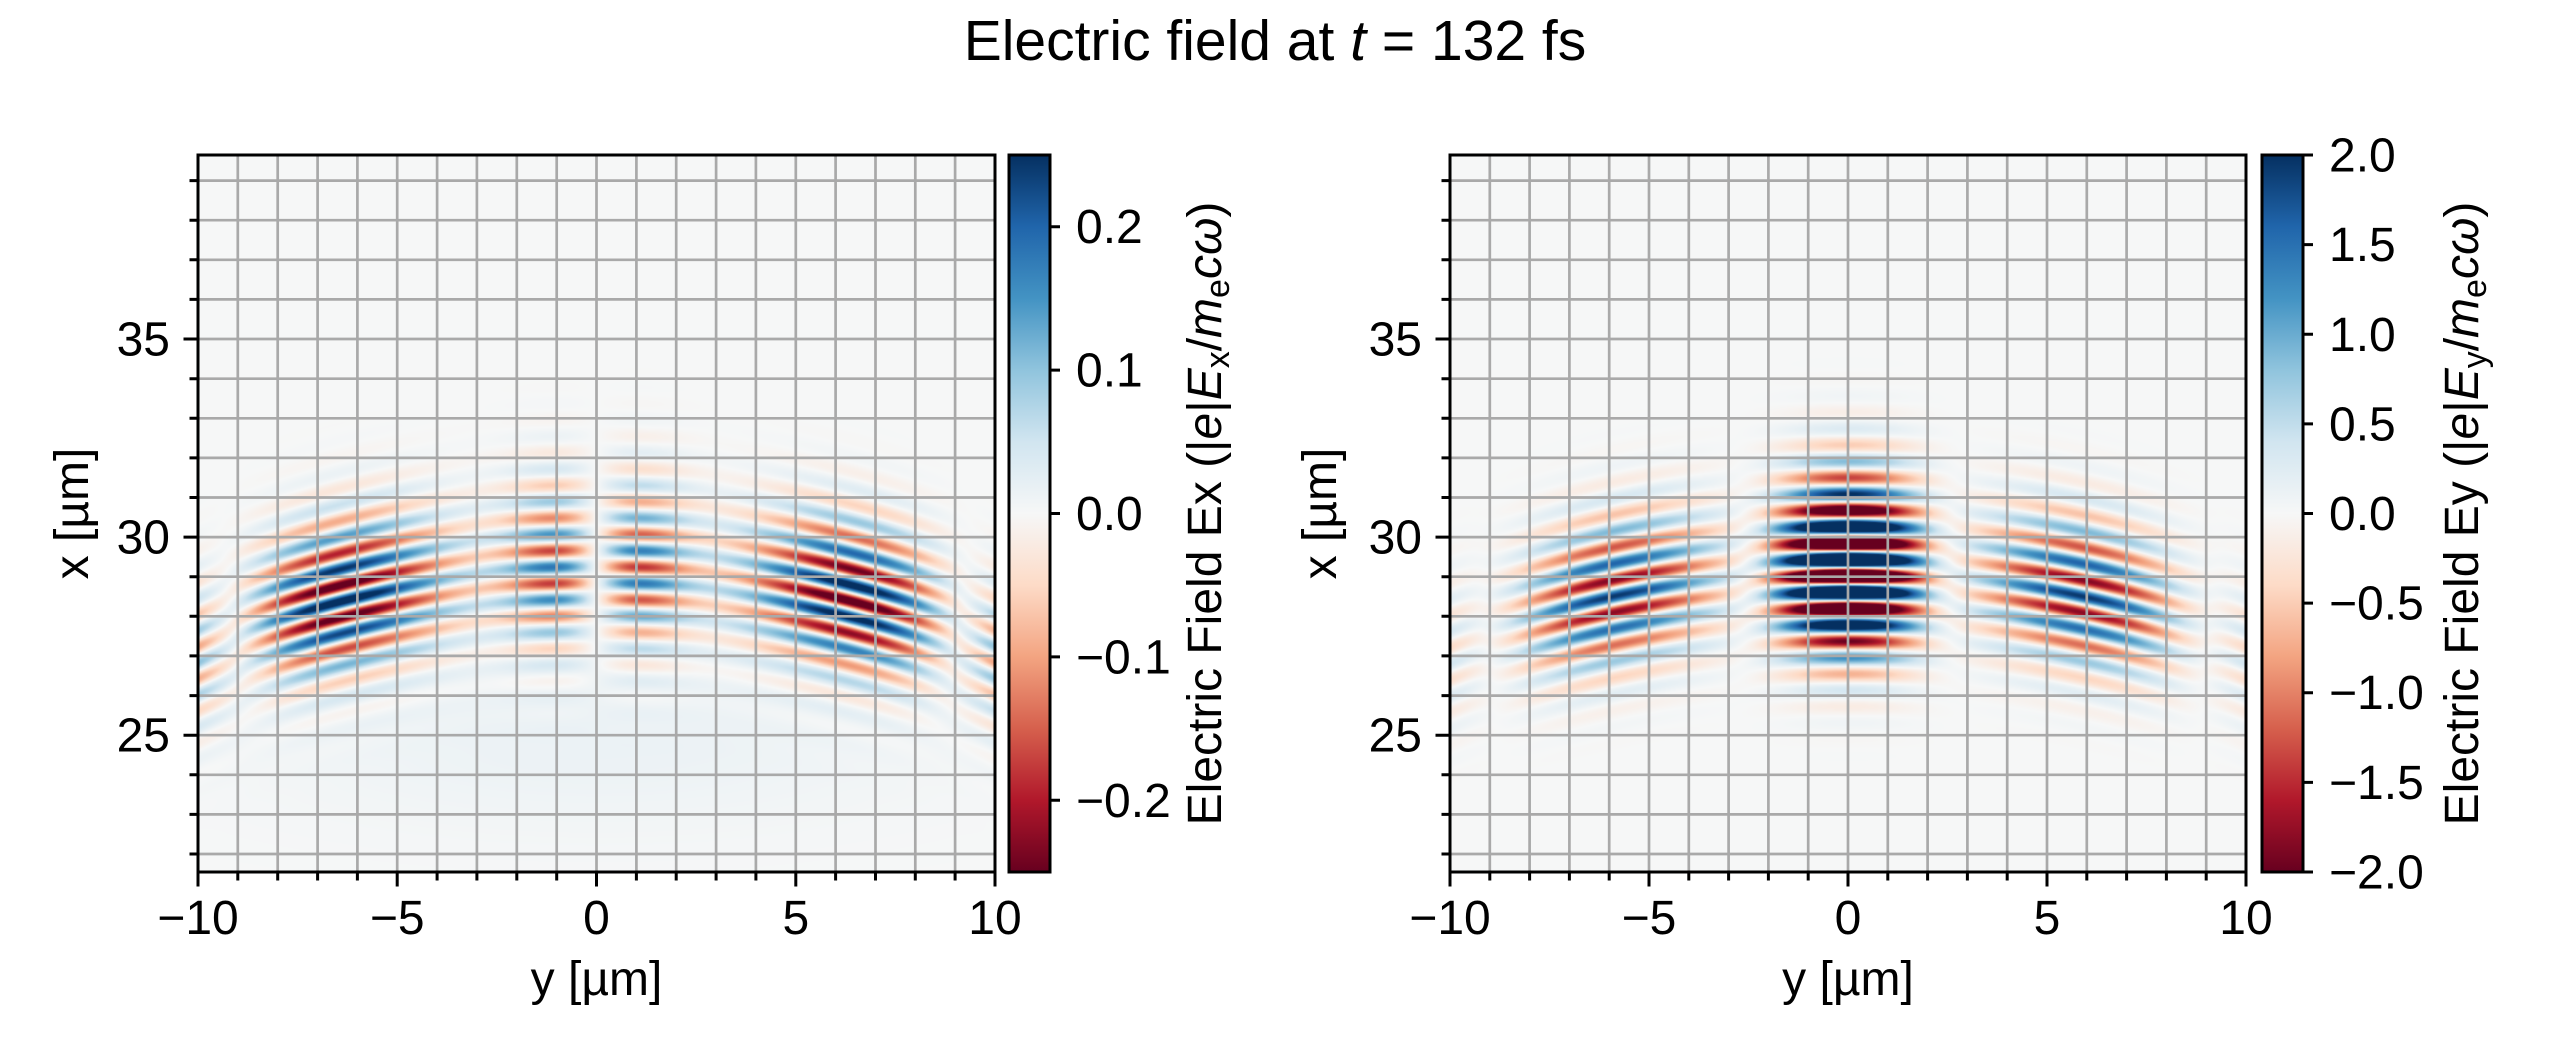 The width and height of the screenshot is (2550, 1050). What do you see at coordinates (2362, 245) in the screenshot?
I see `svg-text: 1.5` at bounding box center [2362, 245].